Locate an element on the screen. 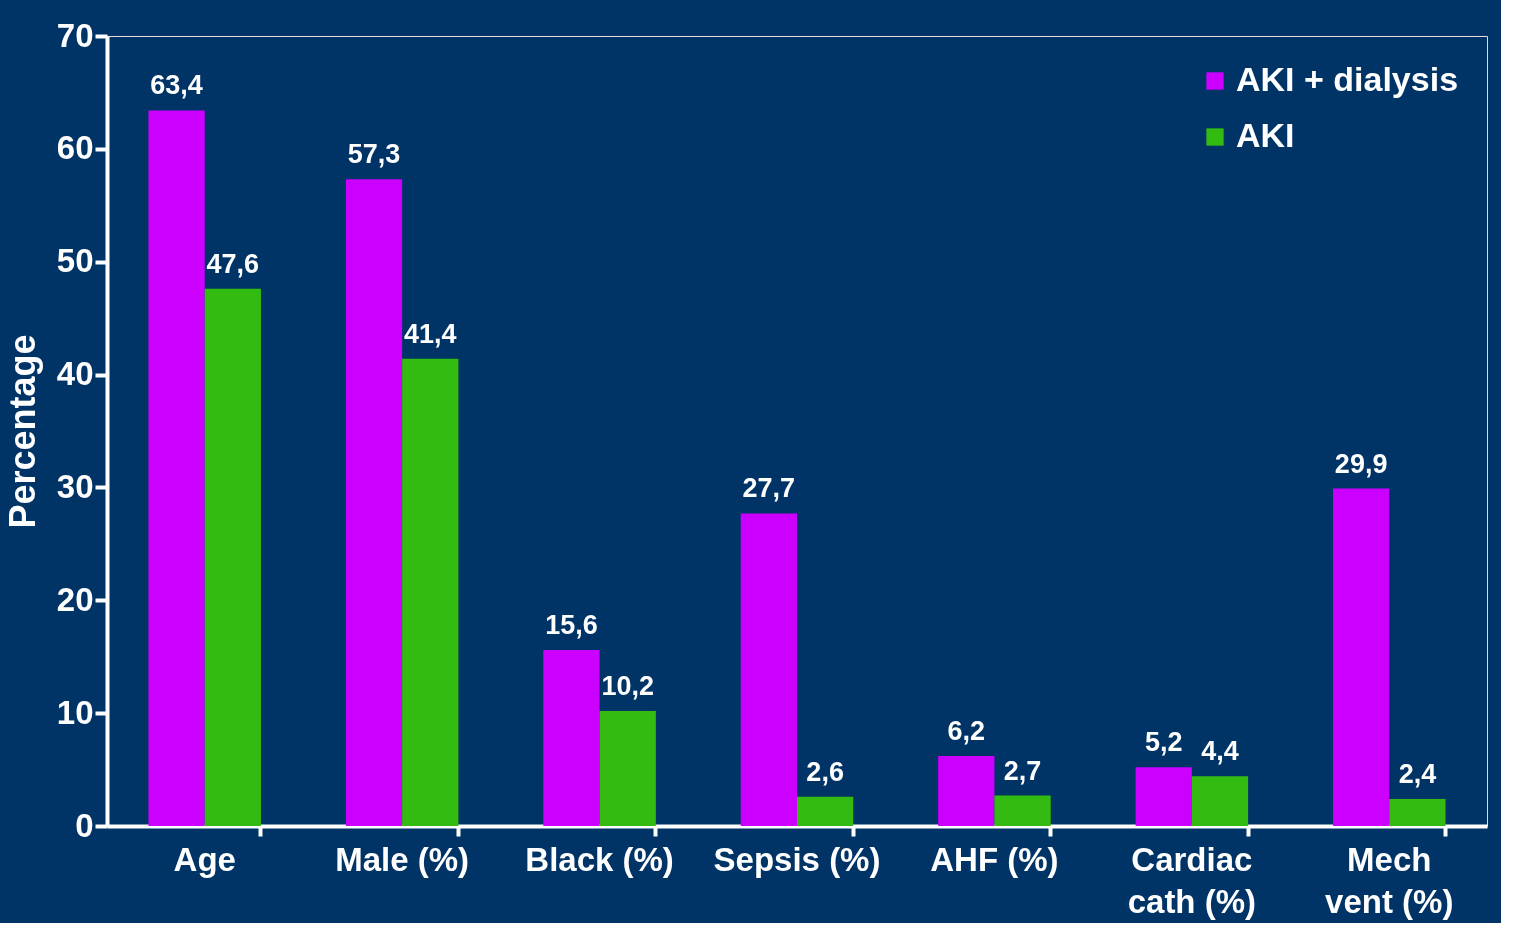  y-tick-label: 20 is located at coordinates (75, 599).